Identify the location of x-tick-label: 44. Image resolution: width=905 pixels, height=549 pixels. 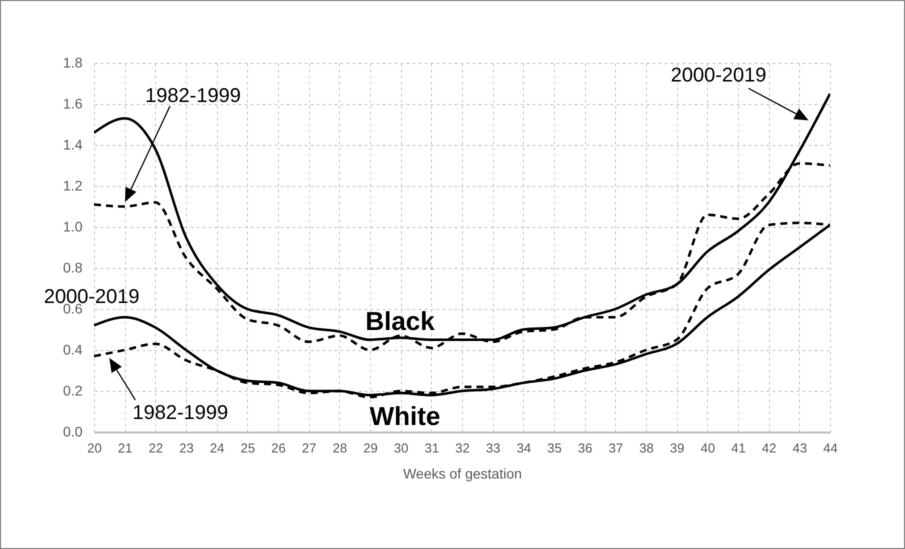
(830, 448).